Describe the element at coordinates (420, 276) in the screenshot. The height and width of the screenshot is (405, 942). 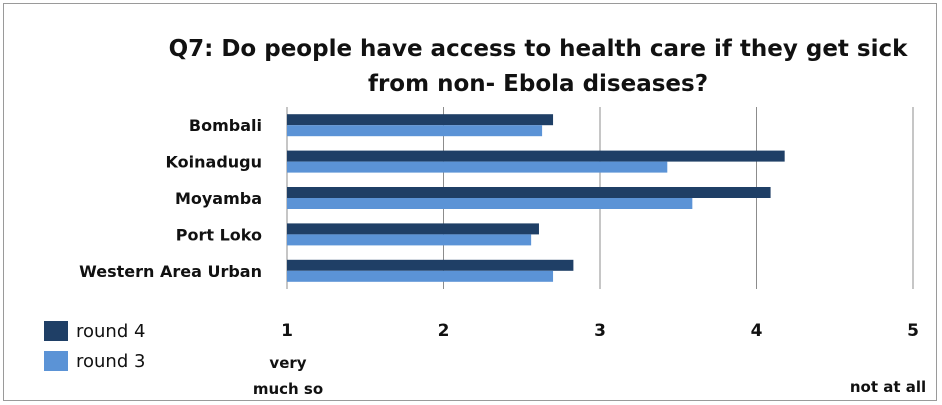
I see `bar-round-3-western-area-urban` at that location.